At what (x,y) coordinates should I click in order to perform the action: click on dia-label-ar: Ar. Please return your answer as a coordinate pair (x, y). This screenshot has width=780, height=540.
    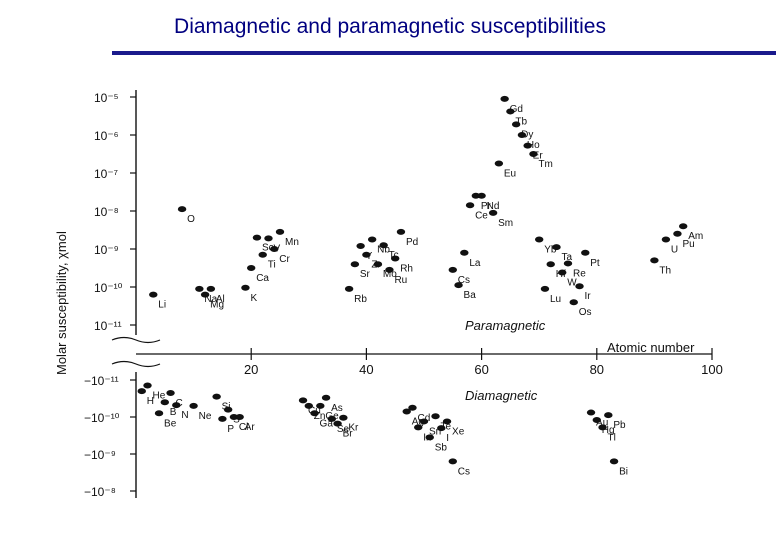
    Looking at the image, I should click on (250, 427).